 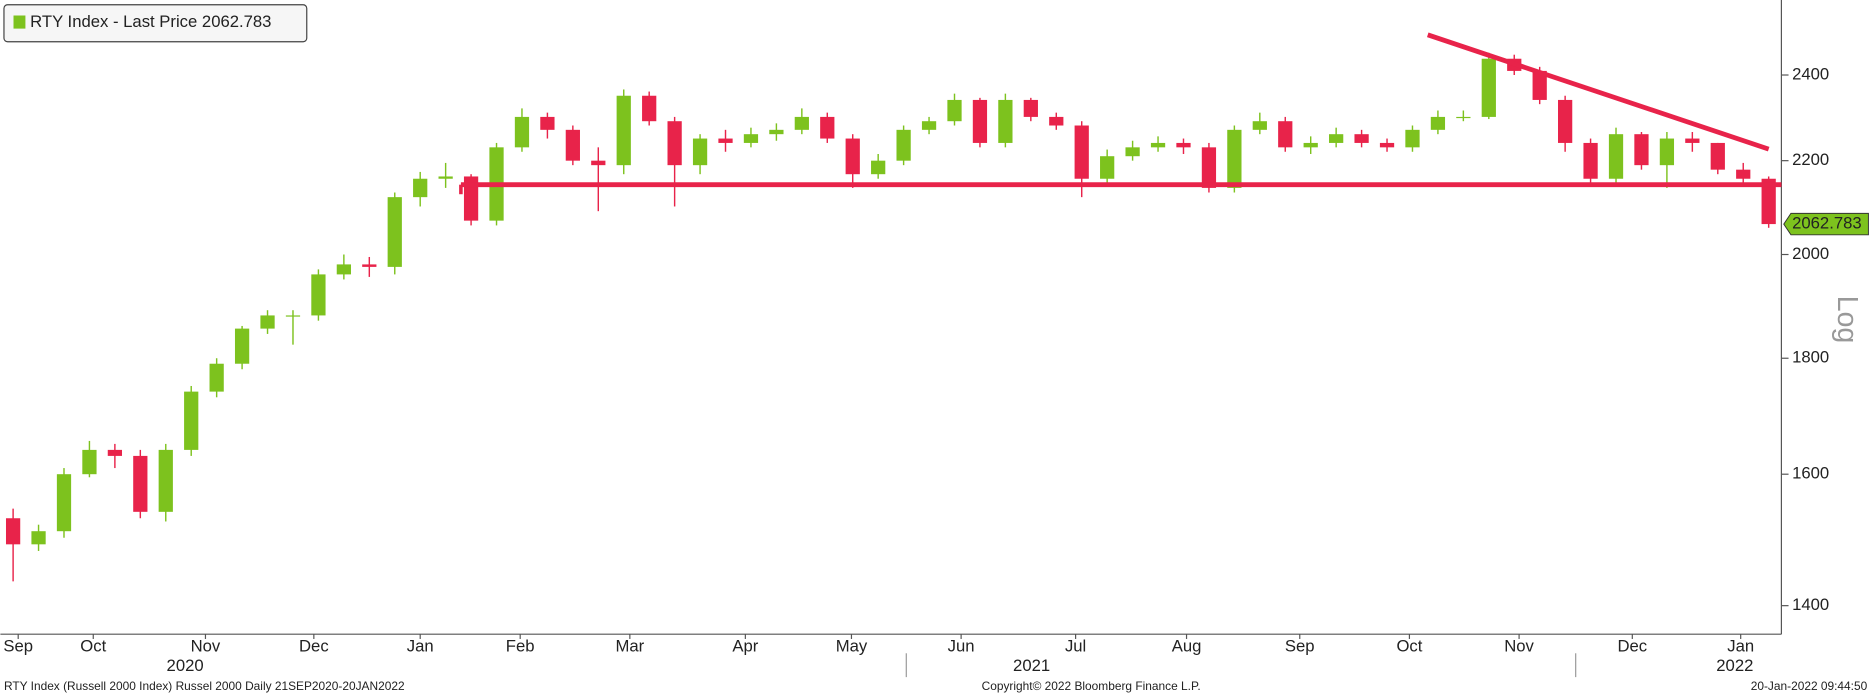 What do you see at coordinates (150, 21) in the screenshot?
I see `legend-label: RTY Index - Last Price 2062.783` at bounding box center [150, 21].